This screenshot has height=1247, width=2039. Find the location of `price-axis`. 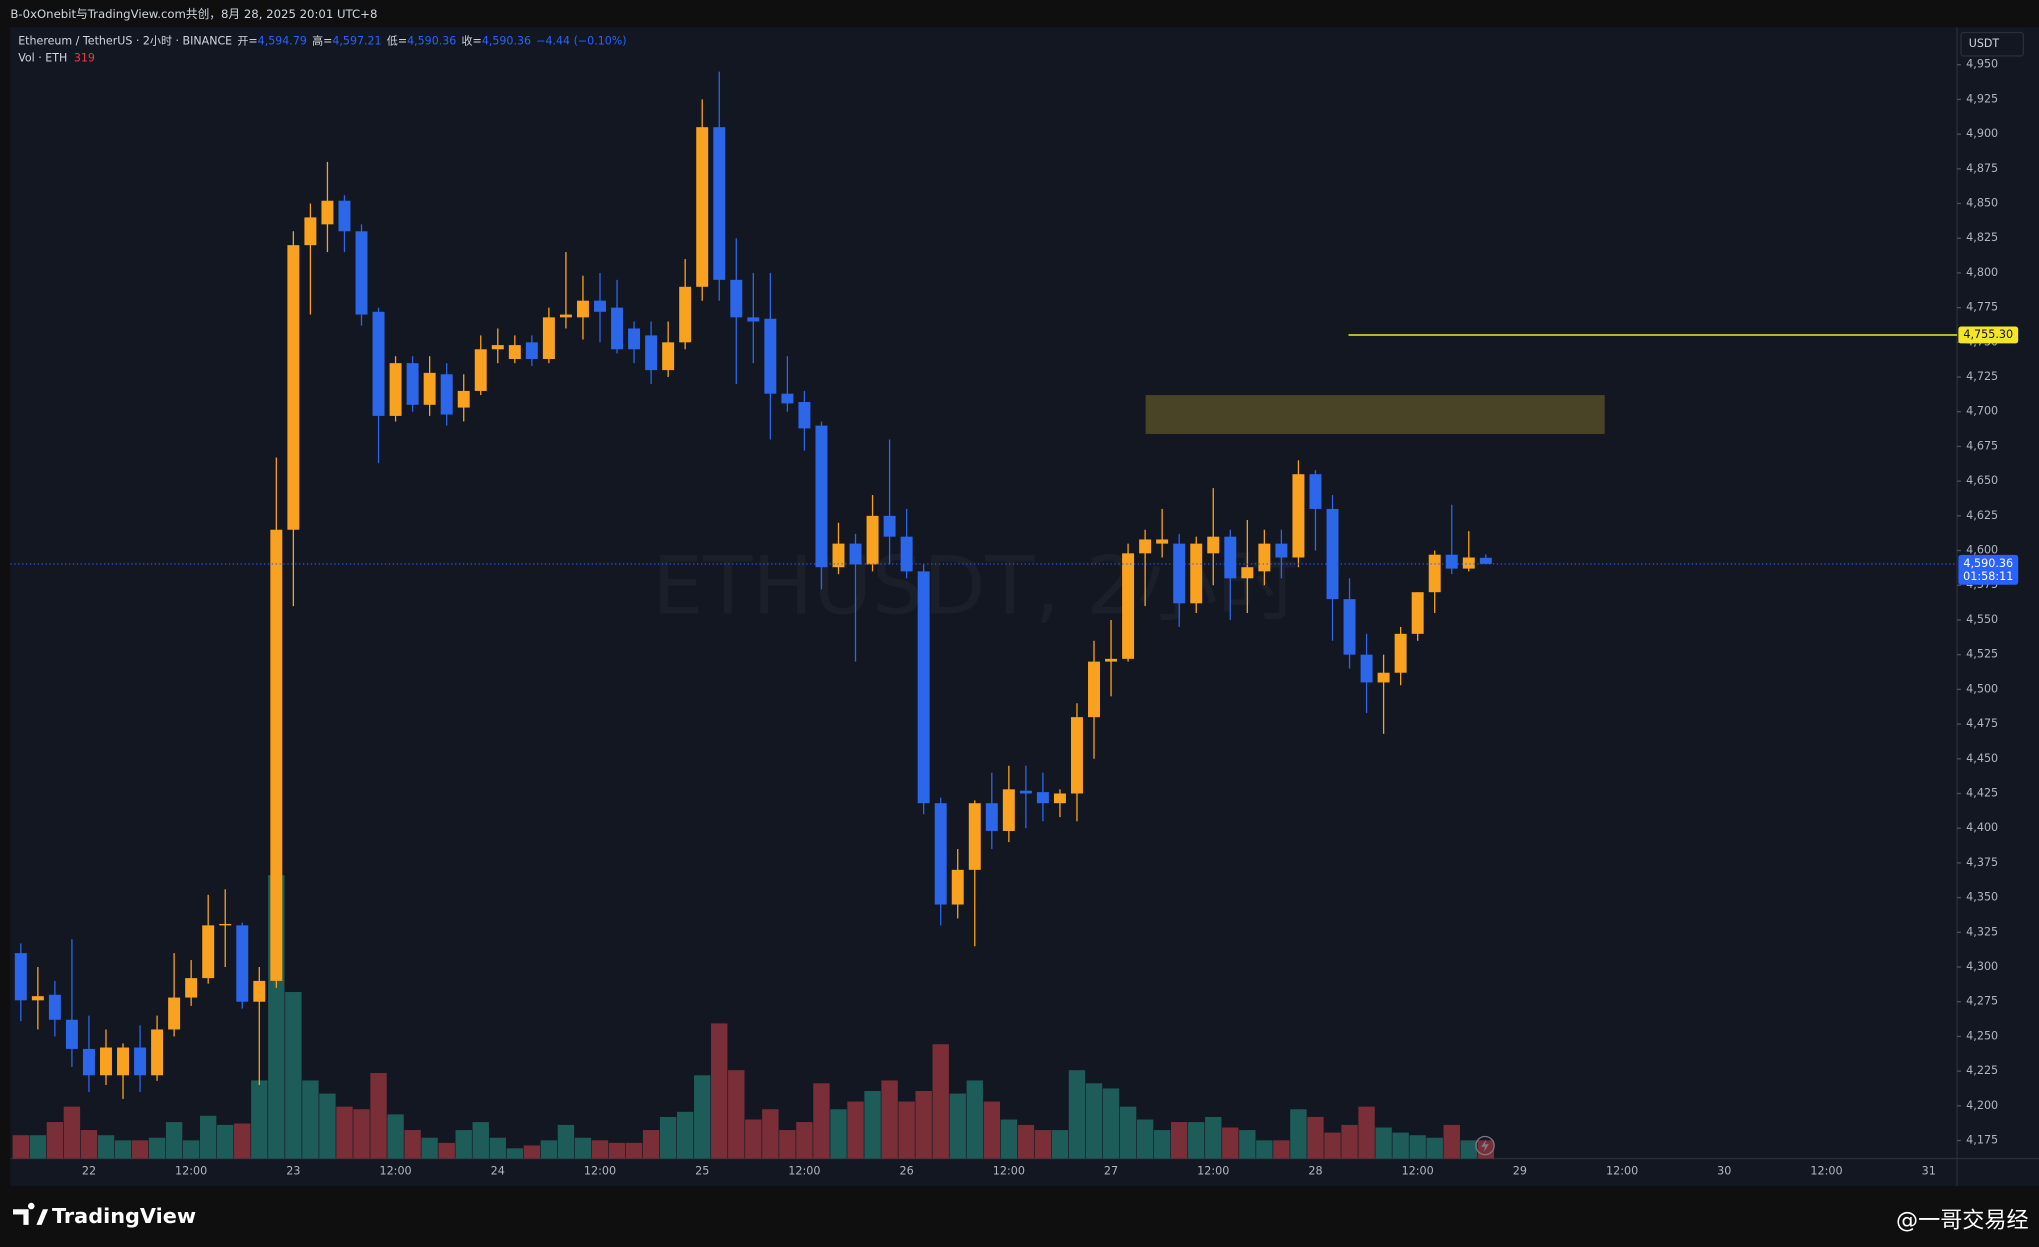

price-axis is located at coordinates (1998, 606).